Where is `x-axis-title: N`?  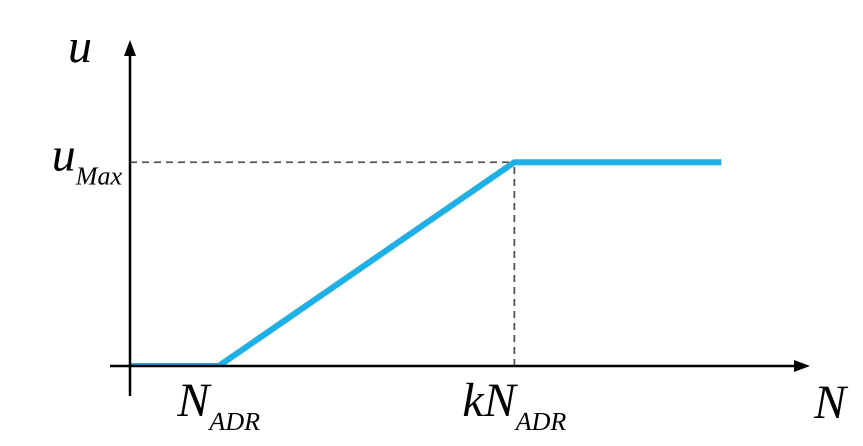
x-axis-title: N is located at coordinates (830, 402).